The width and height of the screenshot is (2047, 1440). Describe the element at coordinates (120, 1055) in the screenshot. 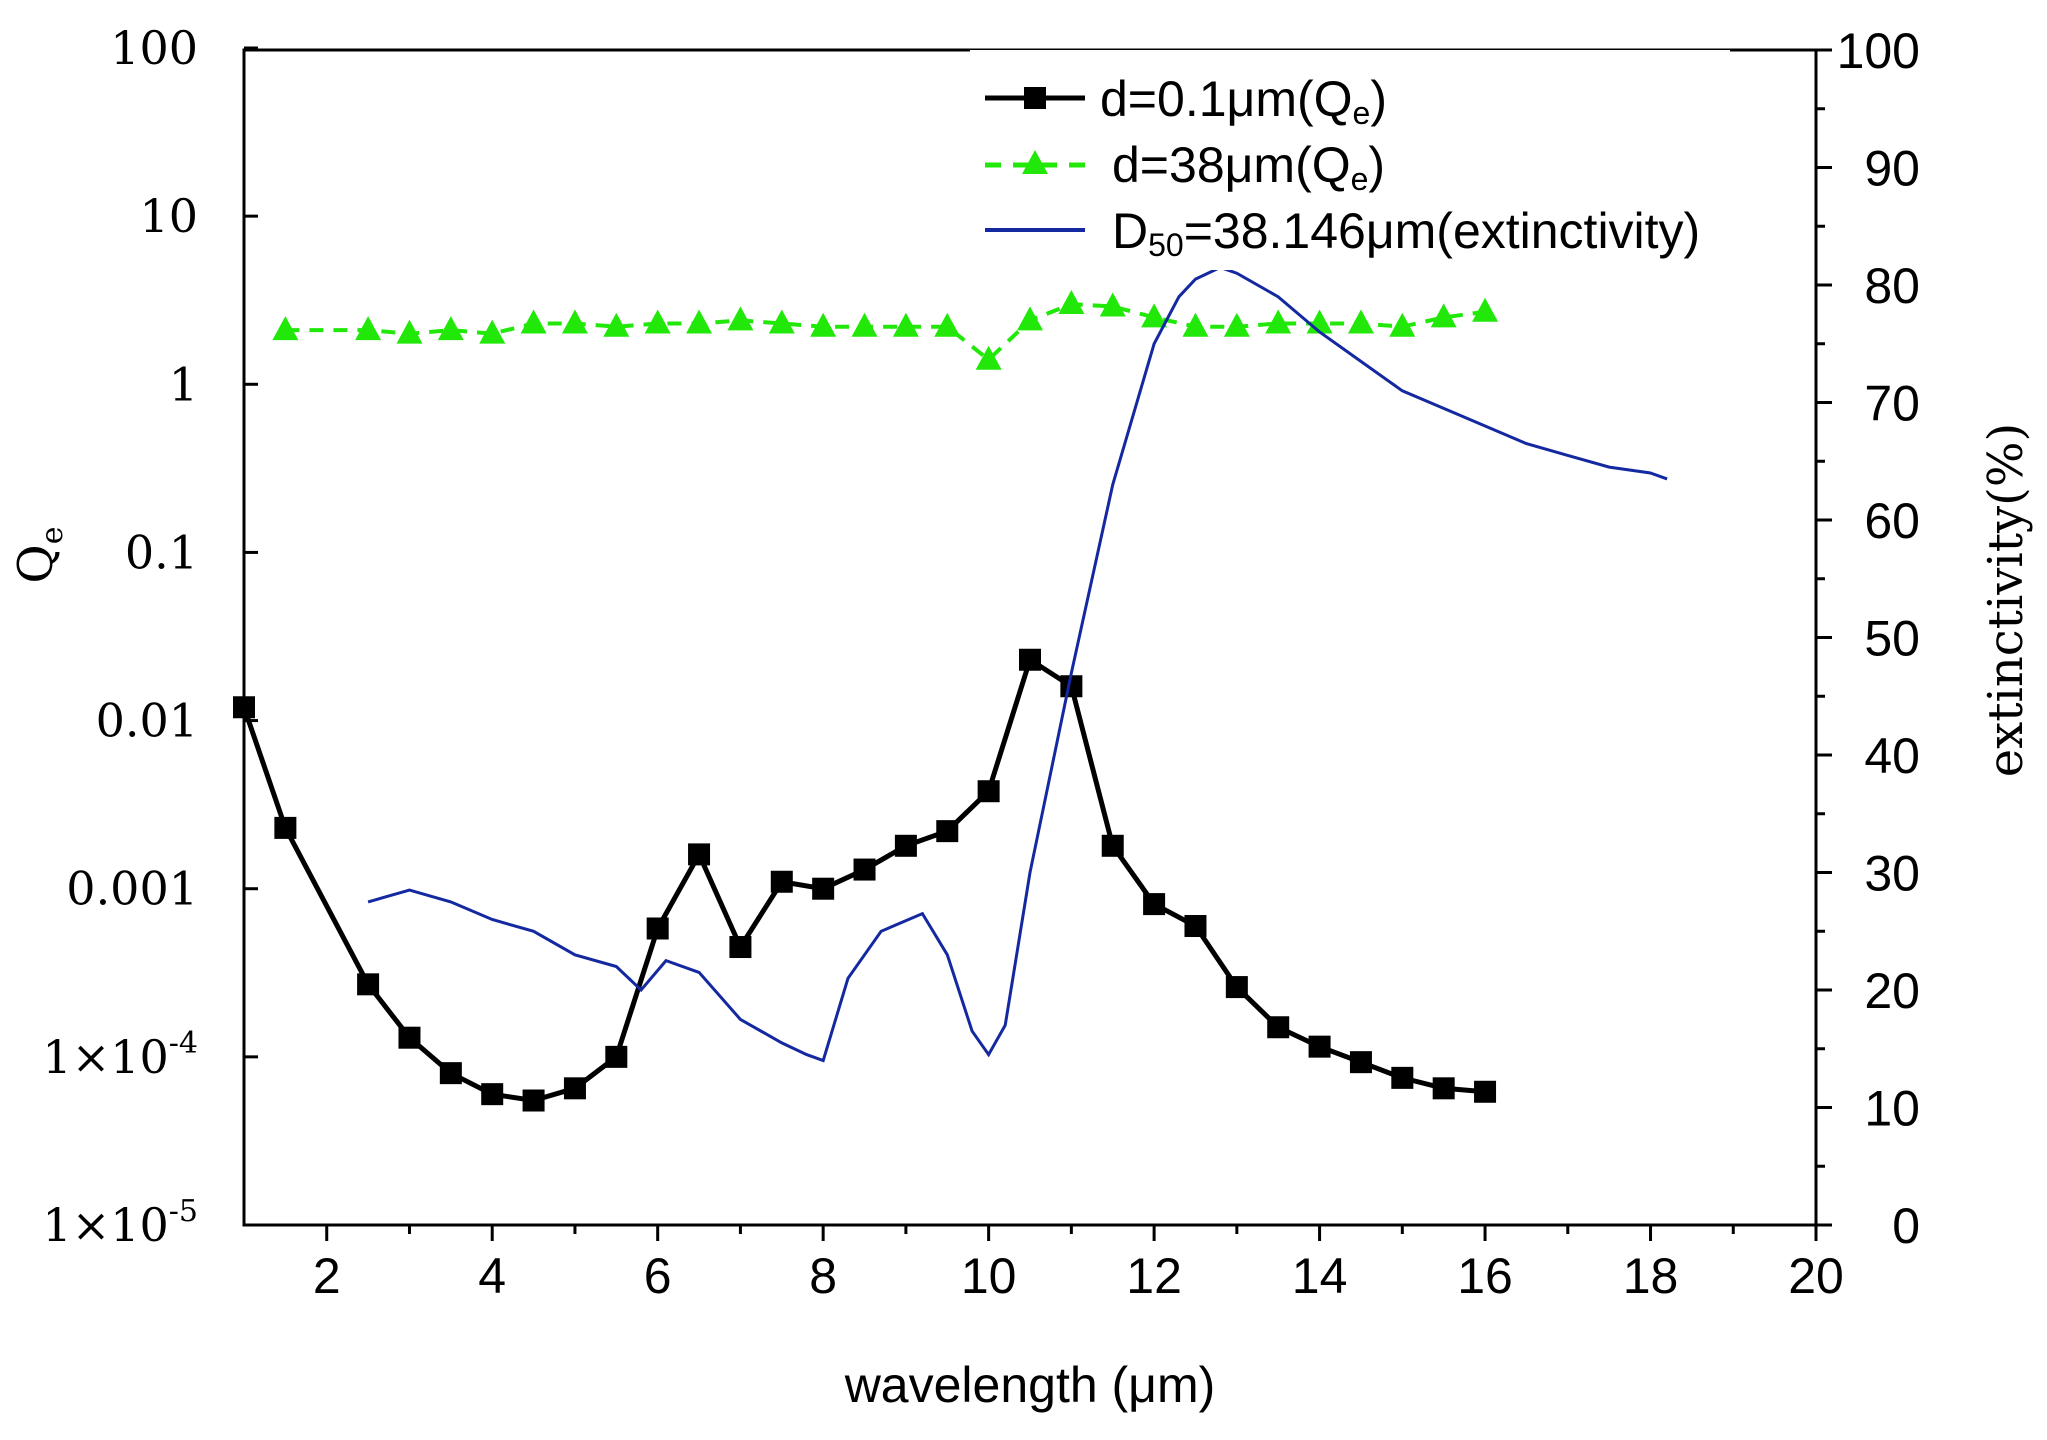

I see `y-left-tick-label: 1×10-4` at that location.